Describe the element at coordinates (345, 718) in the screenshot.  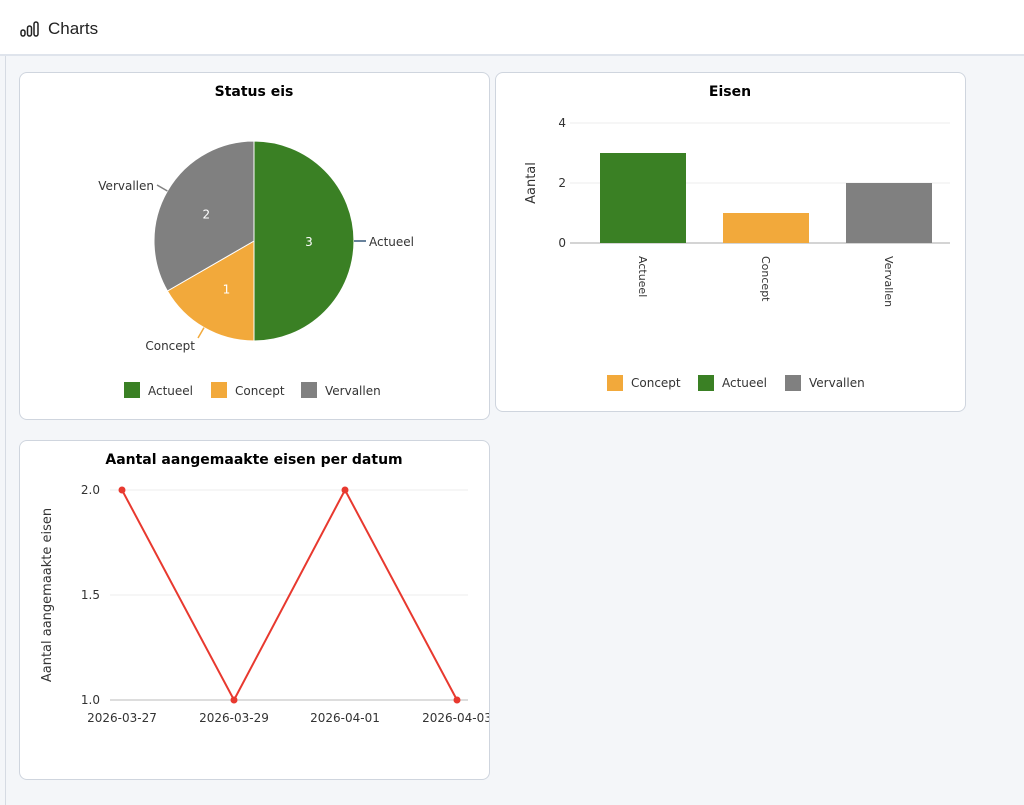
I see `x-tick-label: 2026-04-01` at that location.